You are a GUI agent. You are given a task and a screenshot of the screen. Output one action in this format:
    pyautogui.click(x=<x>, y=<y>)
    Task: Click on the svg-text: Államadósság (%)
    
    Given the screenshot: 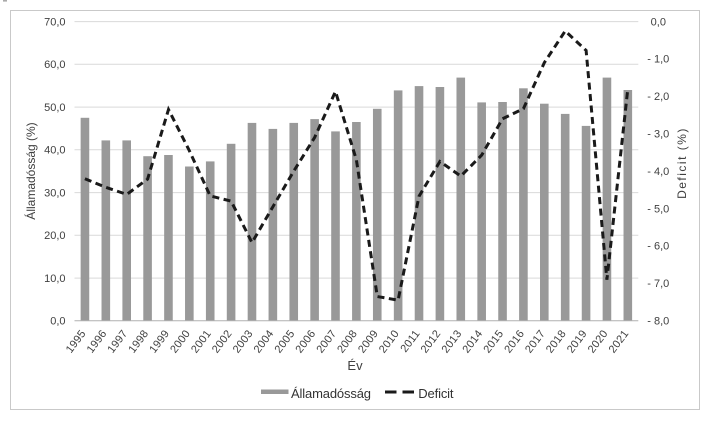 What is the action you would take?
    pyautogui.click(x=30, y=170)
    